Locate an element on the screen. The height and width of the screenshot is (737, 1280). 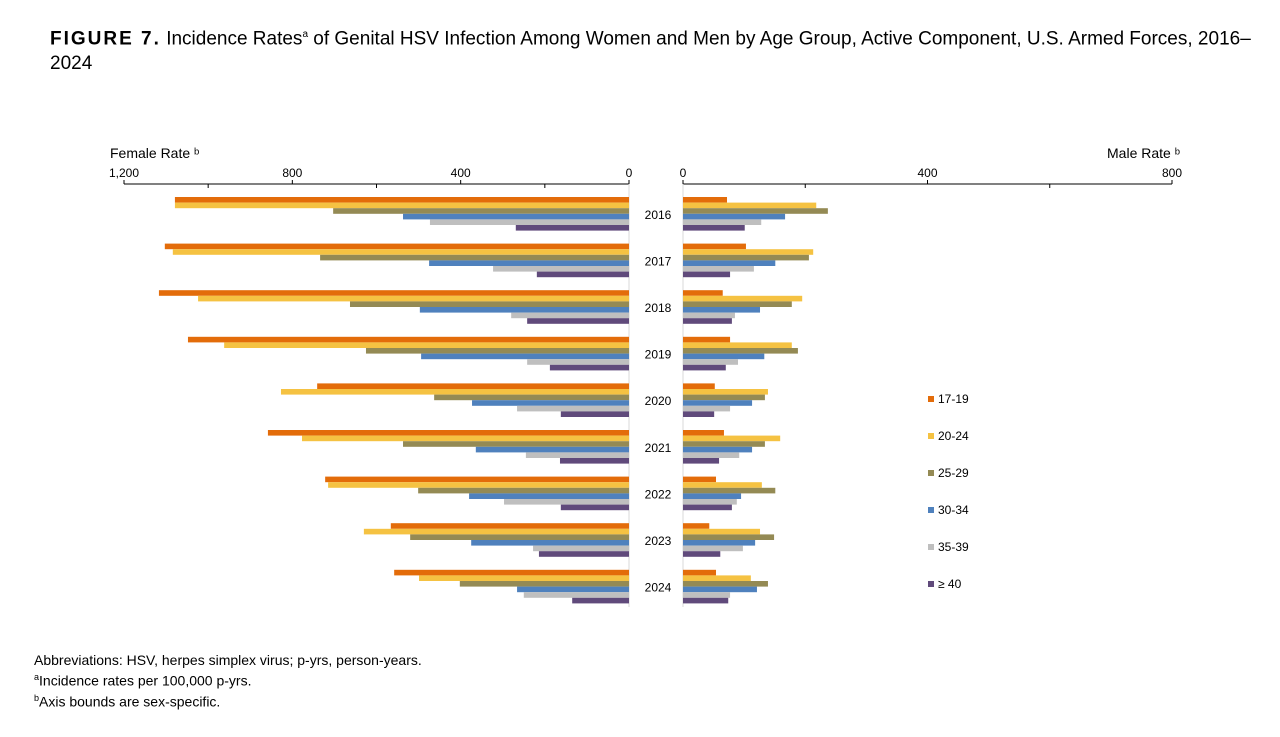
male-bar-2018-≥ 40 is located at coordinates (707, 321).